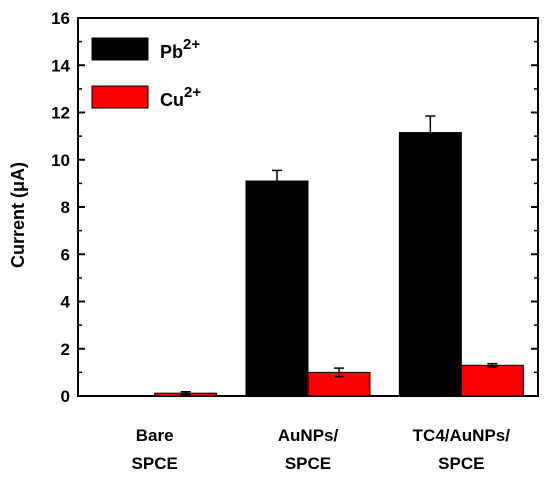  I want to click on y-tick-label: 8, so click(65, 207).